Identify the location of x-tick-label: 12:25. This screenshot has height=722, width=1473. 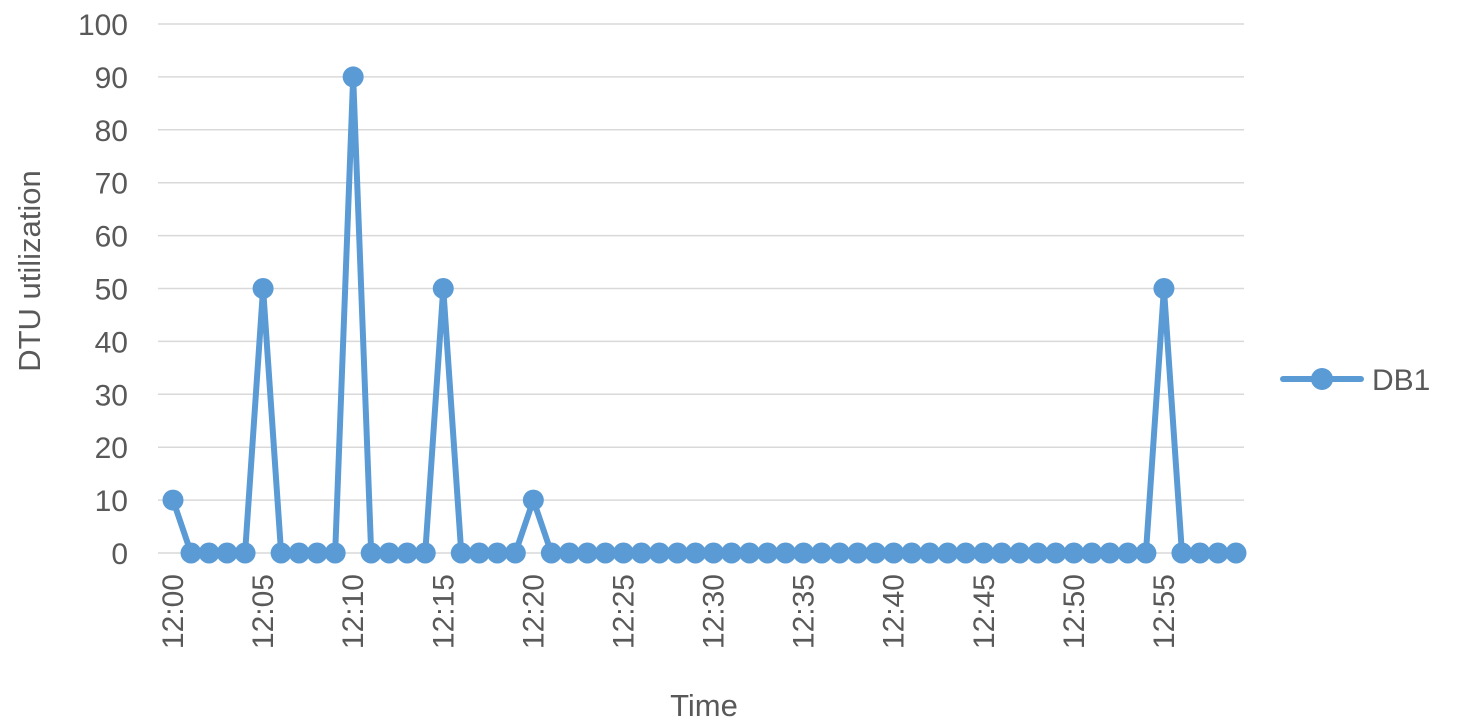
(623, 611).